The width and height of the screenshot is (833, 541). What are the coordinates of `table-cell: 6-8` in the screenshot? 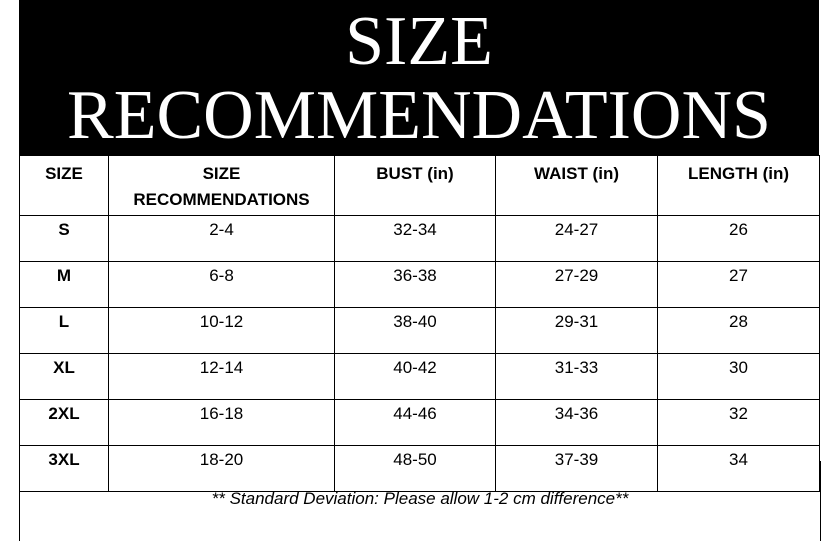 It's located at (221, 284).